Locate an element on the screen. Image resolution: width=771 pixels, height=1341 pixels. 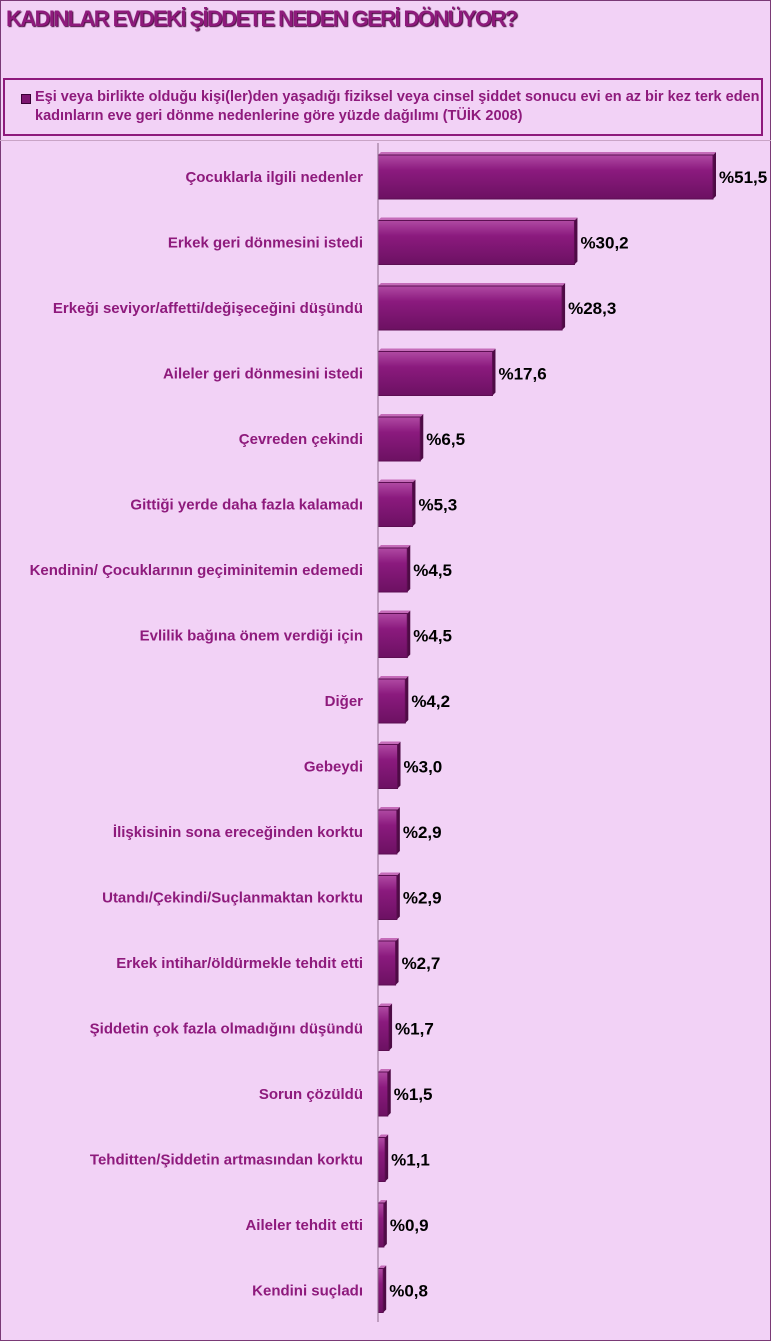
value-label: %1,1 is located at coordinates (410, 1160).